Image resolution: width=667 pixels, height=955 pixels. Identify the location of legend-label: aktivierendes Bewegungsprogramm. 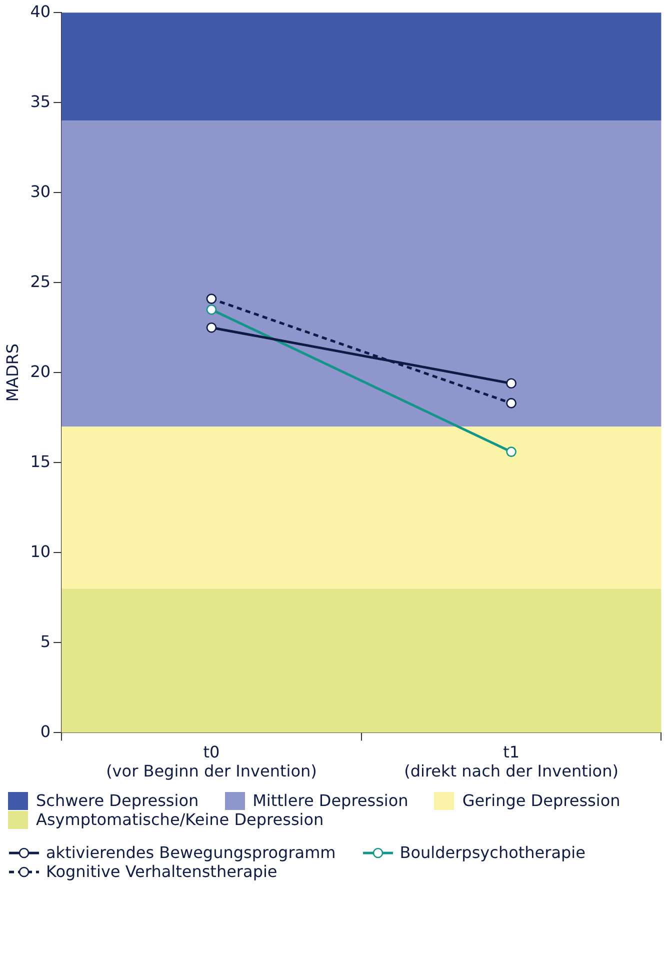
(190, 852).